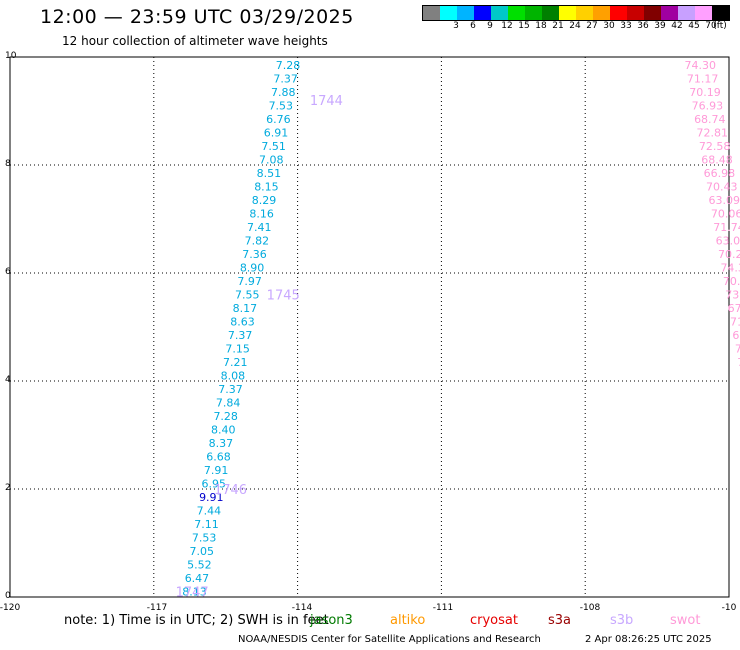  What do you see at coordinates (197, 578) in the screenshot?
I see `wave-height-label: 6.47` at bounding box center [197, 578].